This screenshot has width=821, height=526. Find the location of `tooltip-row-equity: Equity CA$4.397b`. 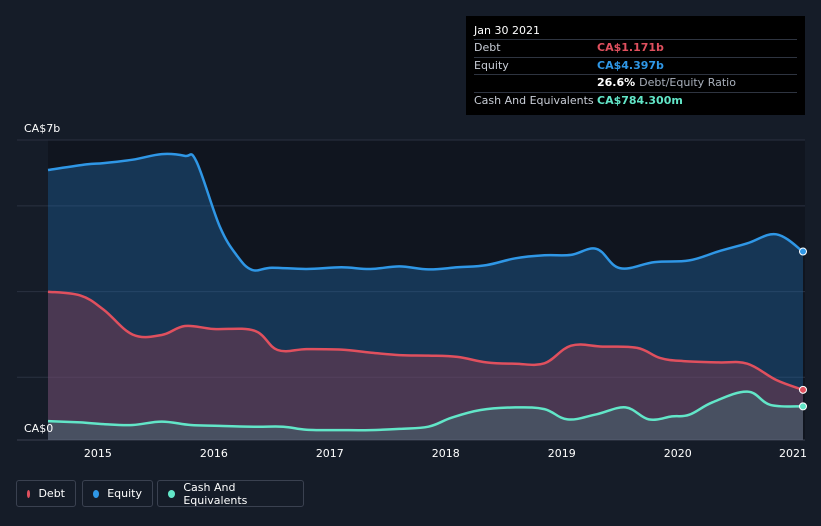

tooltip-row-equity: Equity CA$4.397b is located at coordinates (635, 66).